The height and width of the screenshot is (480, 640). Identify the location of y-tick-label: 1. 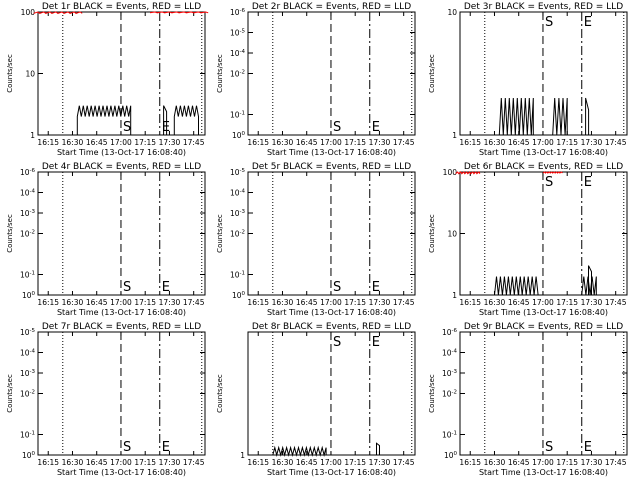
(454, 135).